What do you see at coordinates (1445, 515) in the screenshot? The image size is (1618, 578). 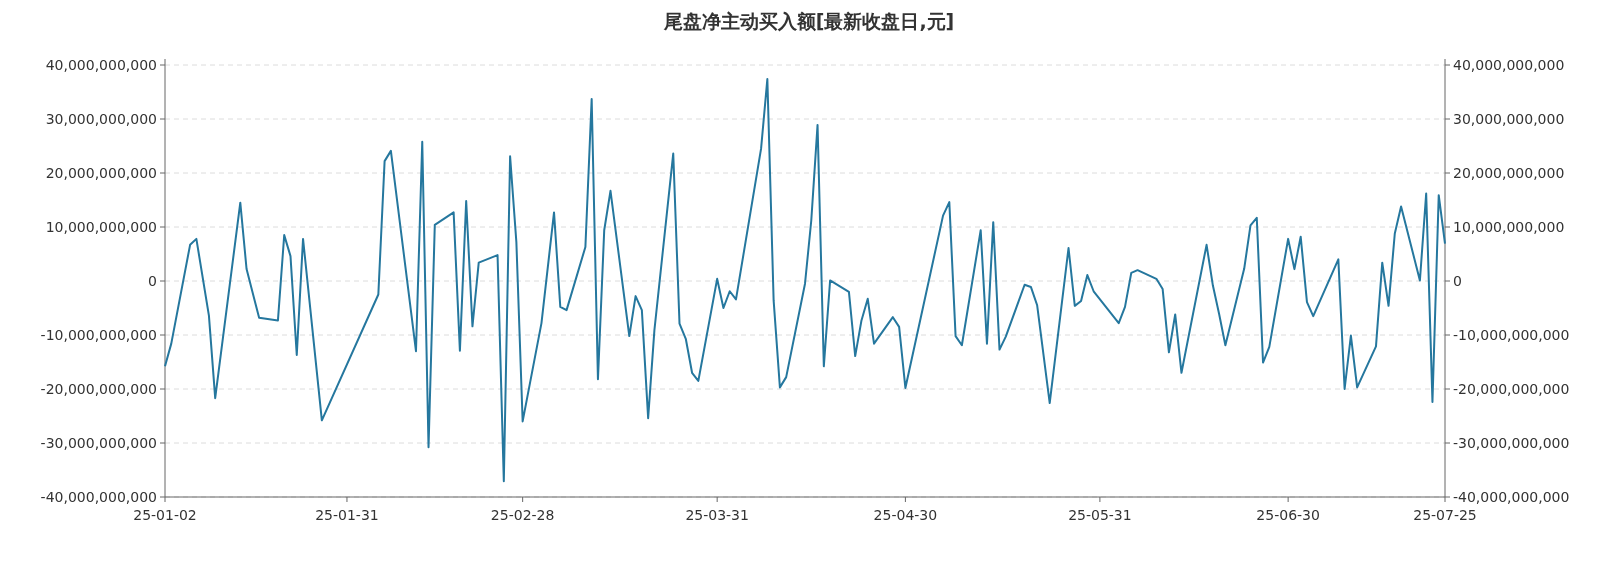 I see `x-tick-label: 25-07-25` at bounding box center [1445, 515].